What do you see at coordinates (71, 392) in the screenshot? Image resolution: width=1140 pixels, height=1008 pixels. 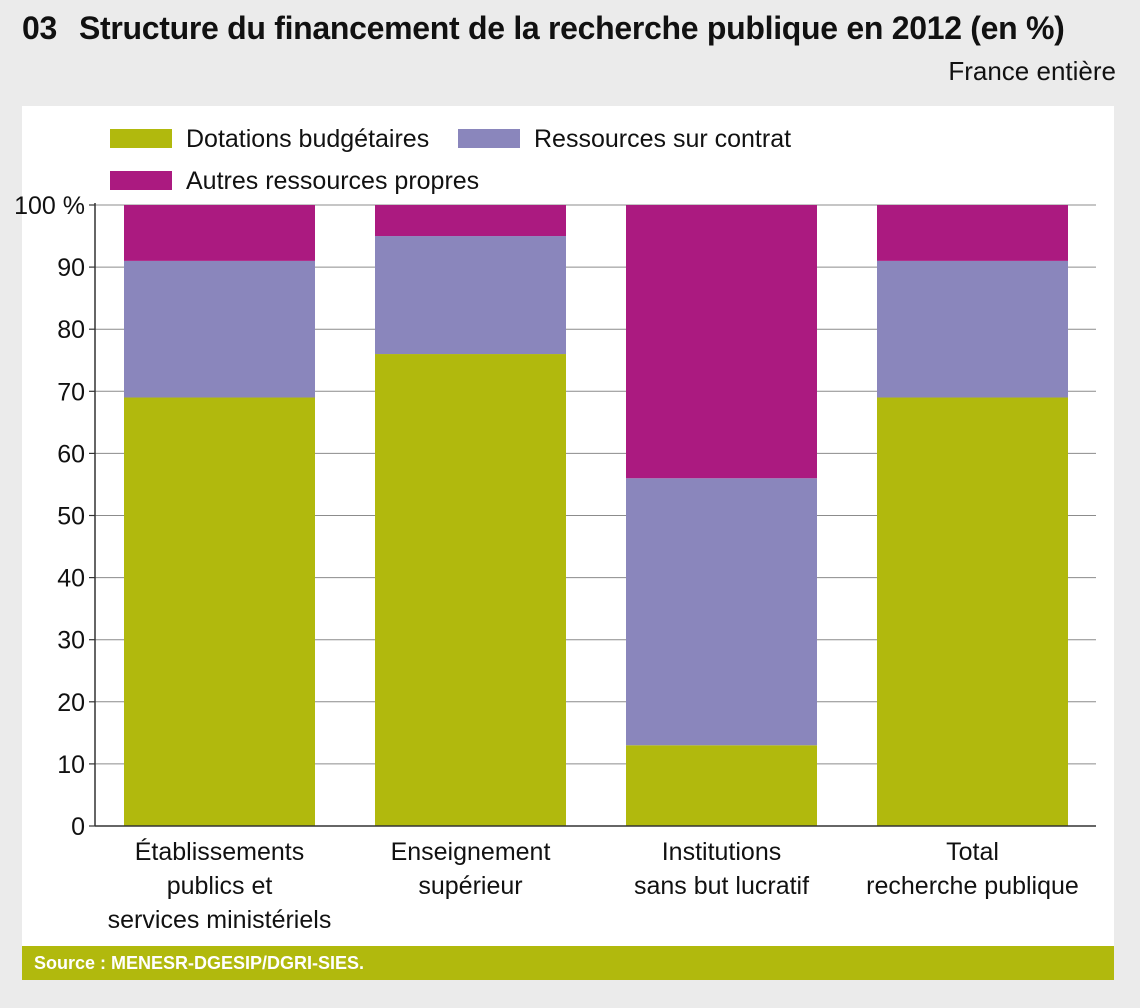 I see `y-tick-label: 70` at bounding box center [71, 392].